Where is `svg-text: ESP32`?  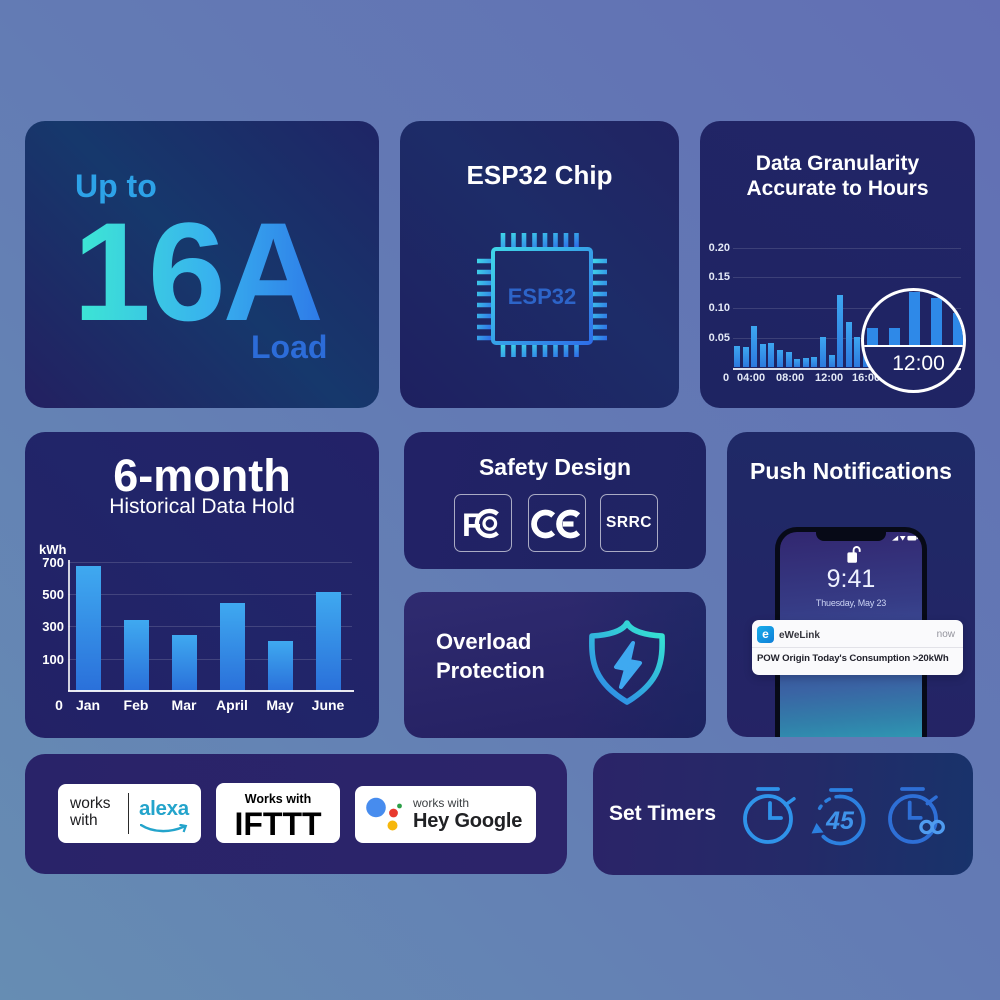 svg-text: ESP32 is located at coordinates (542, 296).